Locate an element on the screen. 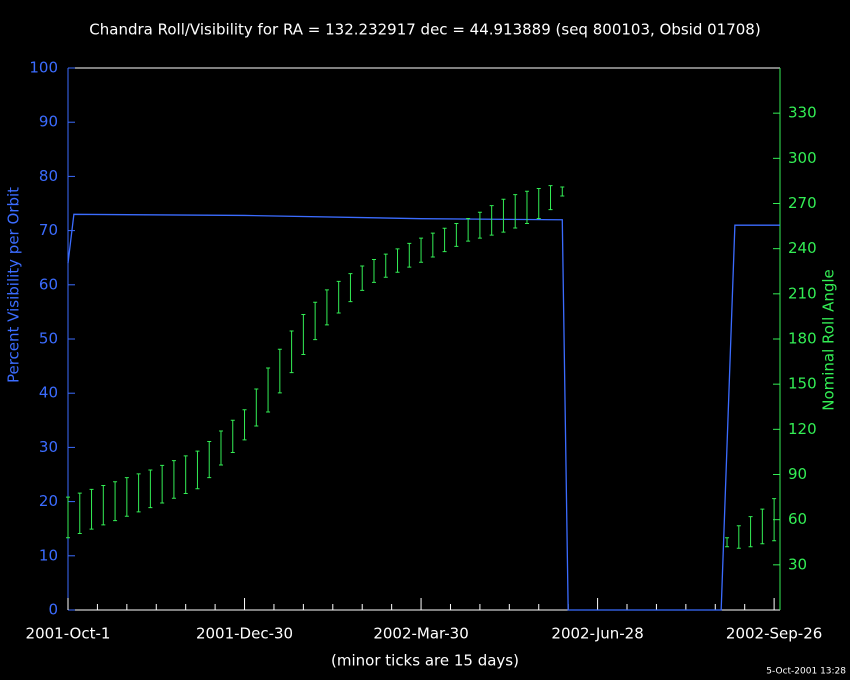  y-tick-label: 60 is located at coordinates (48, 284).